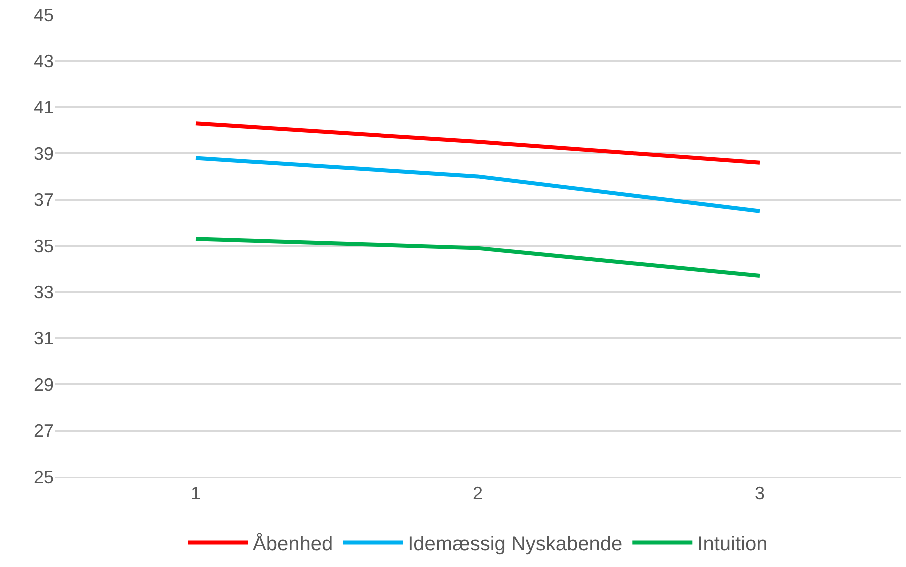  I want to click on y-tick-label: 45, so click(44, 15).